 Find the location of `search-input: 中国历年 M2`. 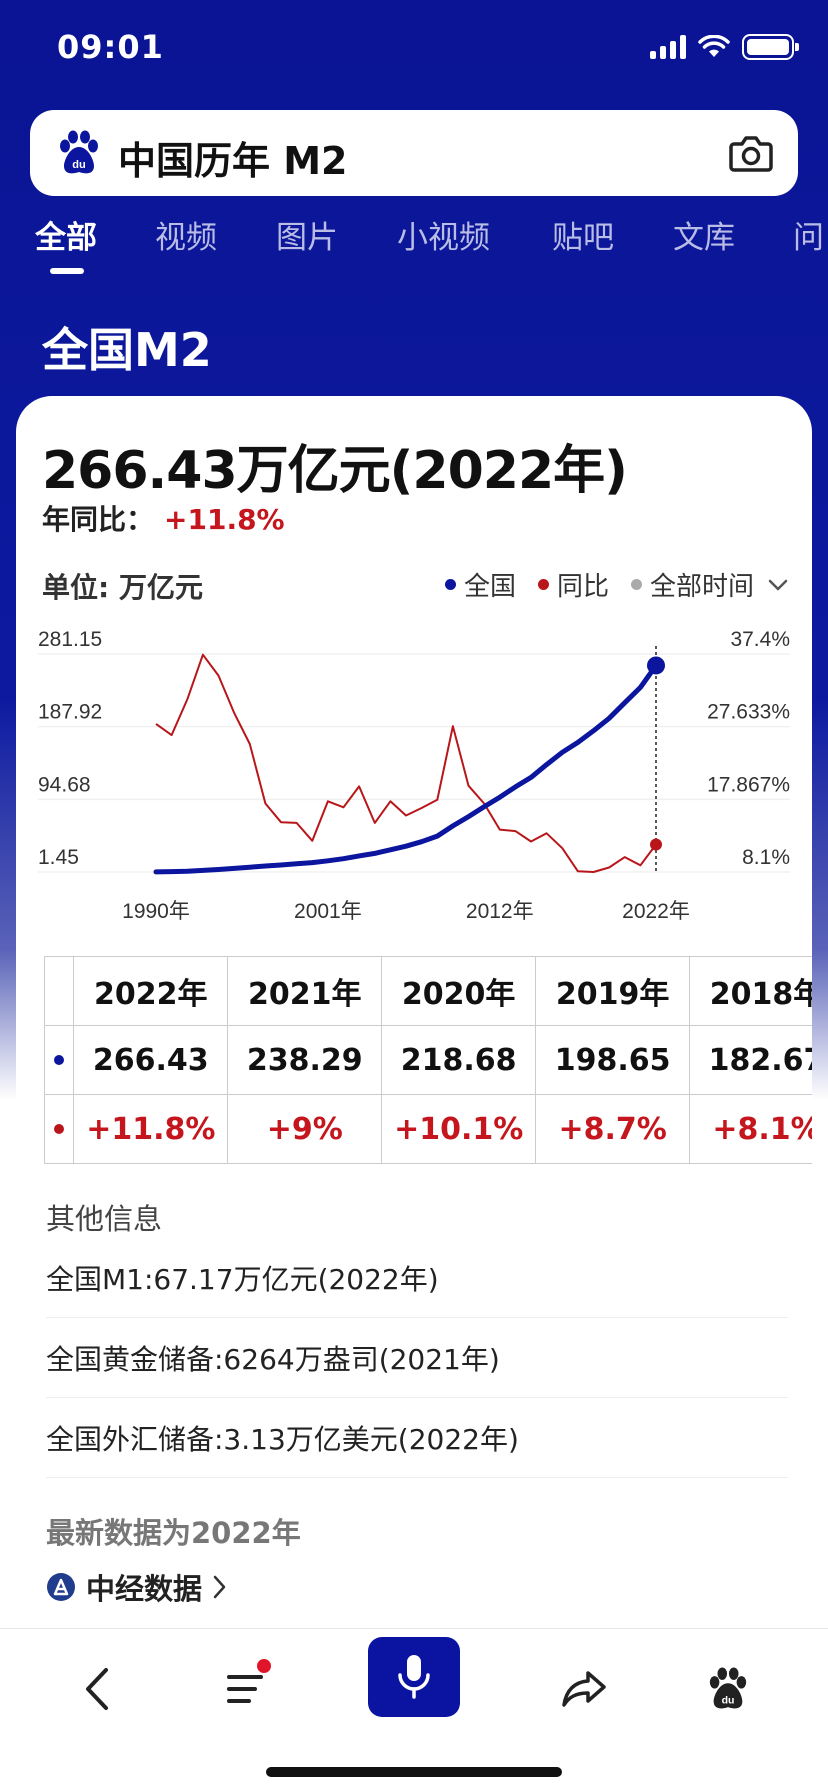

search-input: 中国历年 M2 is located at coordinates (233, 161).